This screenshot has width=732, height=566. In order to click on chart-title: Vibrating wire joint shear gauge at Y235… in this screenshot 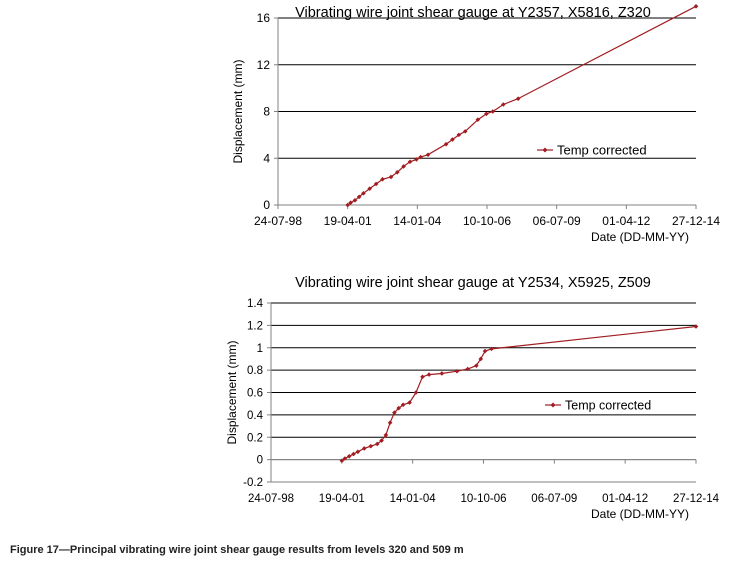, I will do `click(473, 13)`.